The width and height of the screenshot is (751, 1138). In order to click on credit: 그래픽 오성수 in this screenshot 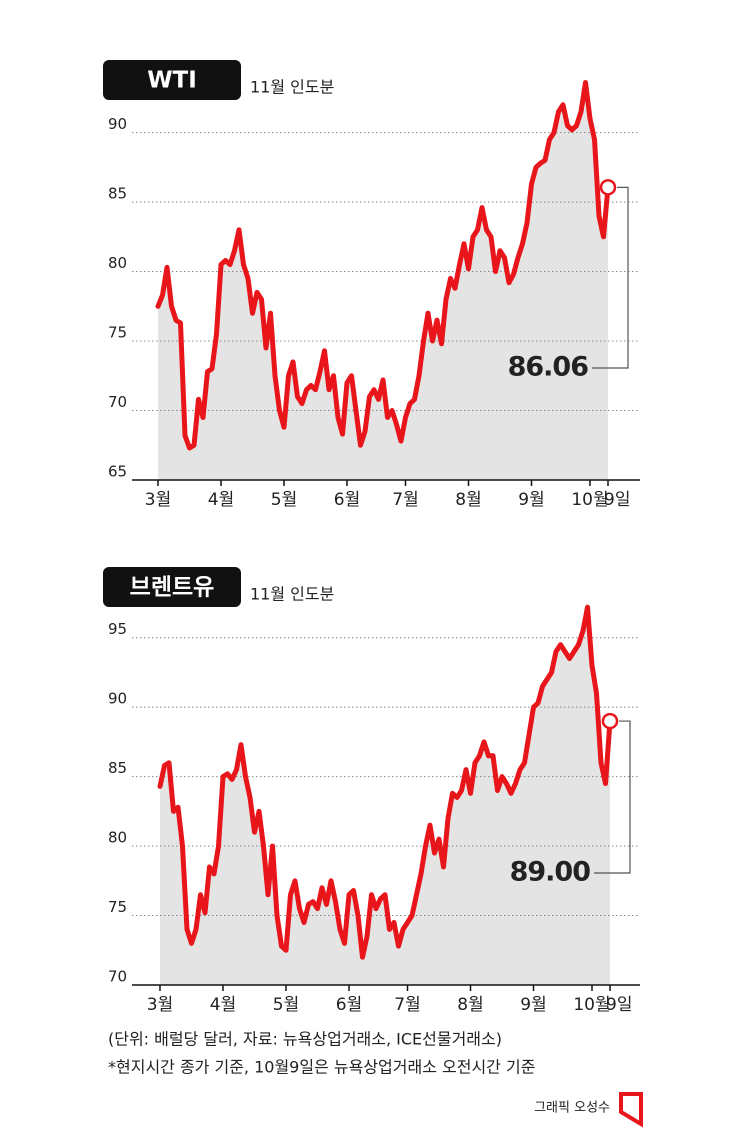, I will do `click(572, 1108)`.